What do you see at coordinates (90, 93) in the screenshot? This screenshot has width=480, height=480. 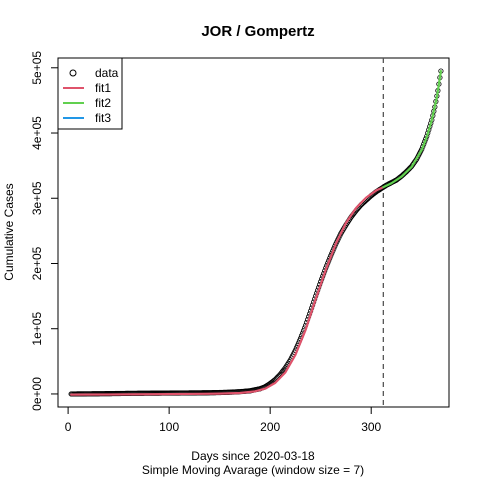 I see `legend-box` at bounding box center [90, 93].